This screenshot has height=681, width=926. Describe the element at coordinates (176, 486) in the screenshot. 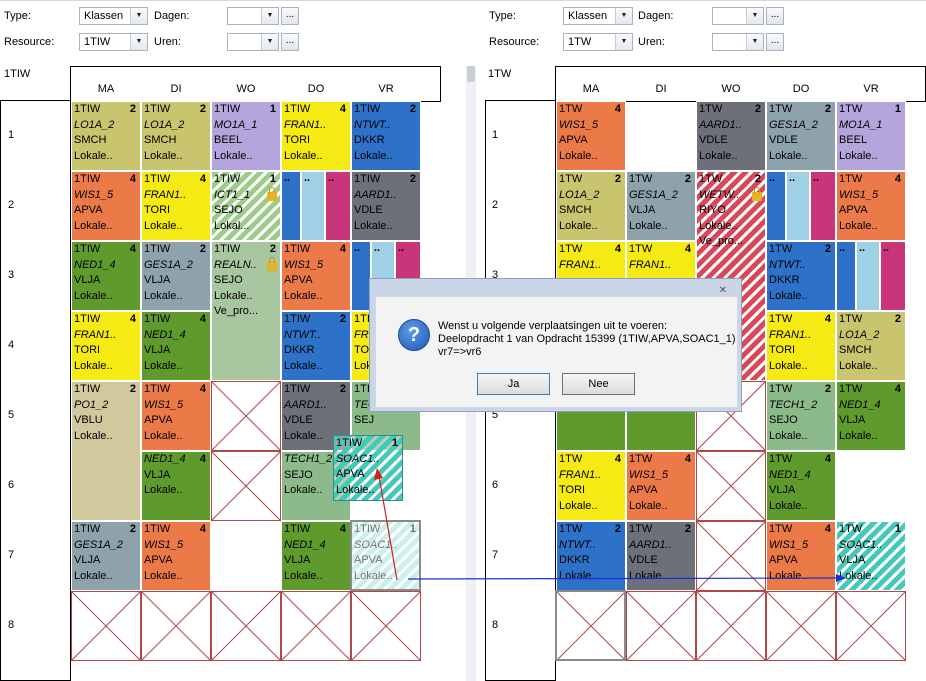

I see `lesson-block: NED1_4 VLJA Lokale.. 4` at that location.